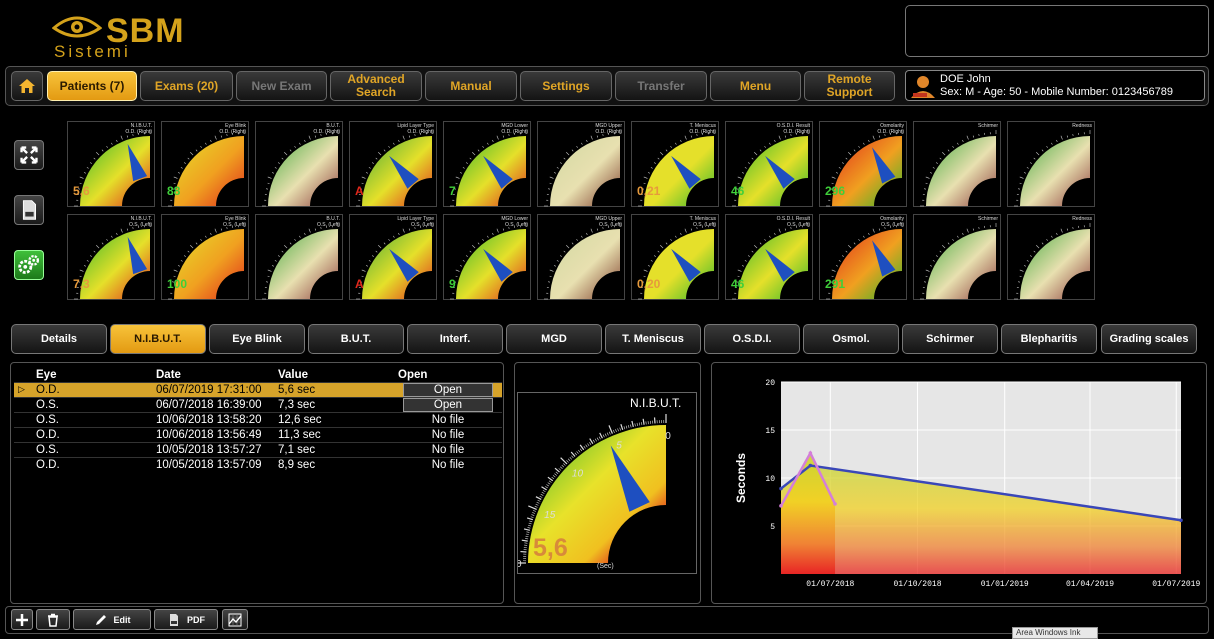 The height and width of the screenshot is (639, 1214). What do you see at coordinates (770, 479) in the screenshot?
I see `y-tick-label: 10` at bounding box center [770, 479].